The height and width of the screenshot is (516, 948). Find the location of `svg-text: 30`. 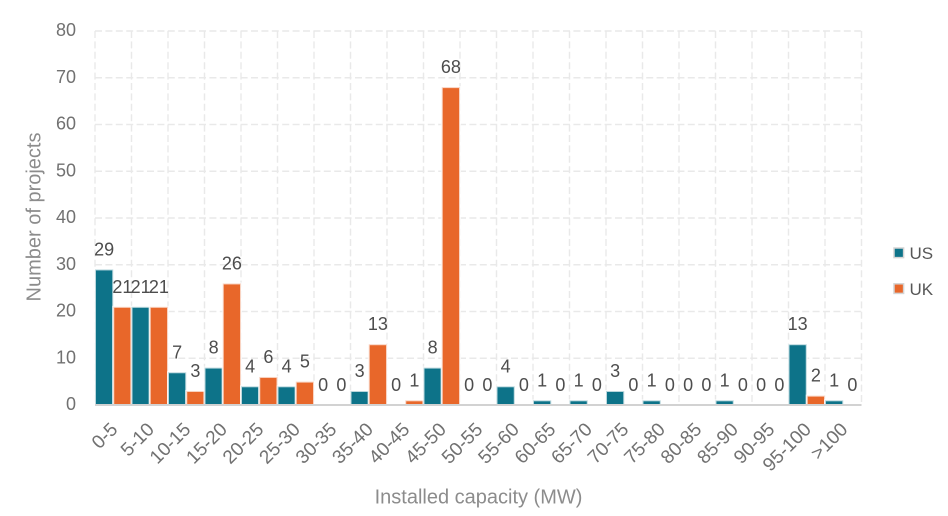

svg-text: 30 is located at coordinates (66, 264).